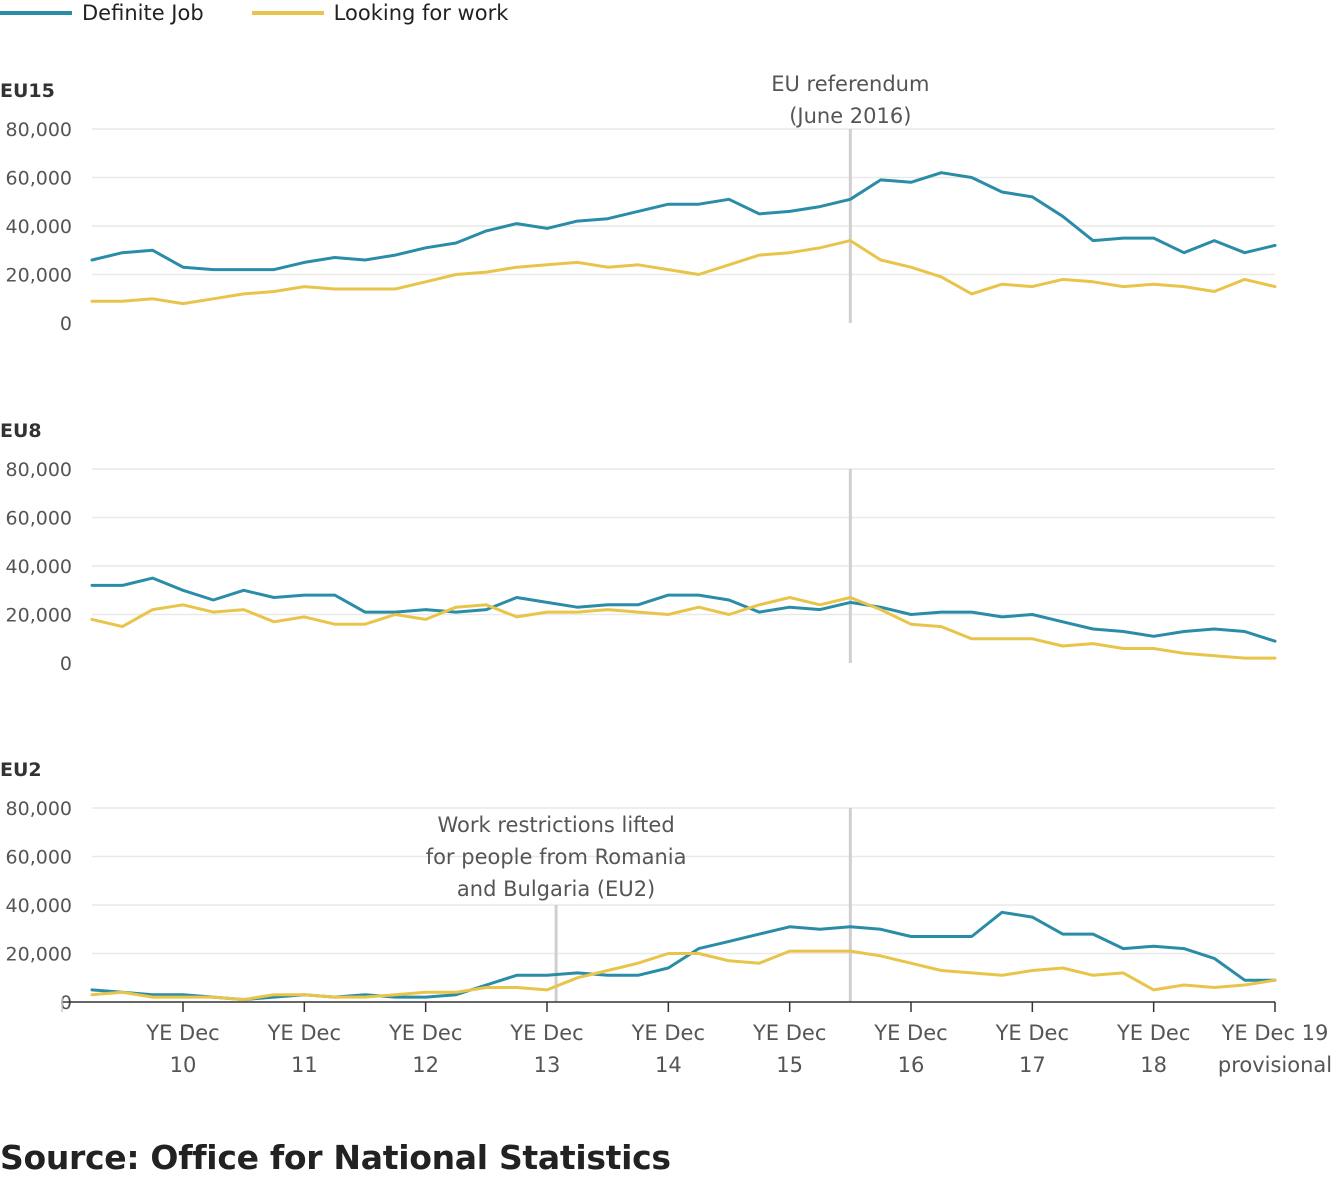 The height and width of the screenshot is (1177, 1336). I want to click on source-note: Source: Office for National Statistics, so click(335, 1157).